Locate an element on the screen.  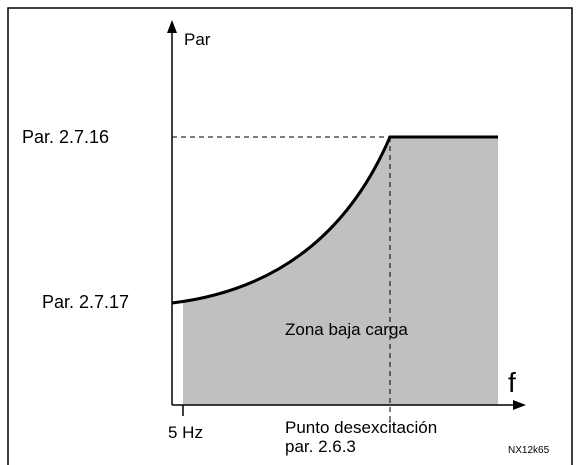
start-label: 5 Hz is located at coordinates (185, 432).